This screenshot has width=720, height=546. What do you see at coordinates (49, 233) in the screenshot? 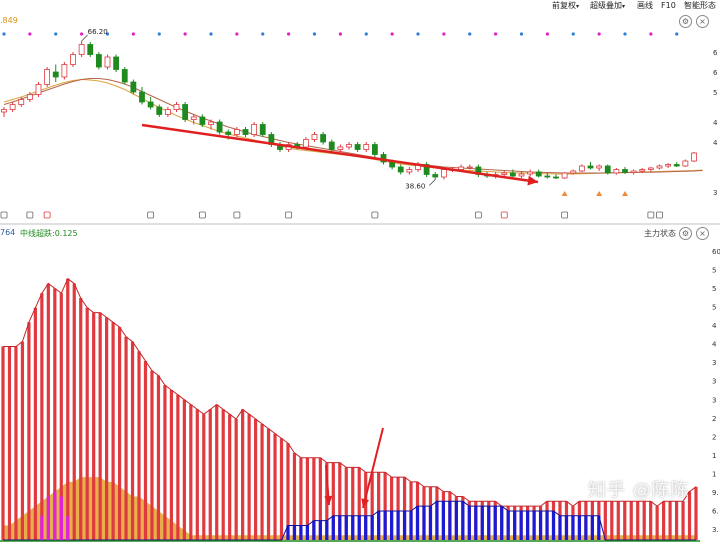
I see `indicator-label: 中线超跌:0.125` at bounding box center [49, 233].